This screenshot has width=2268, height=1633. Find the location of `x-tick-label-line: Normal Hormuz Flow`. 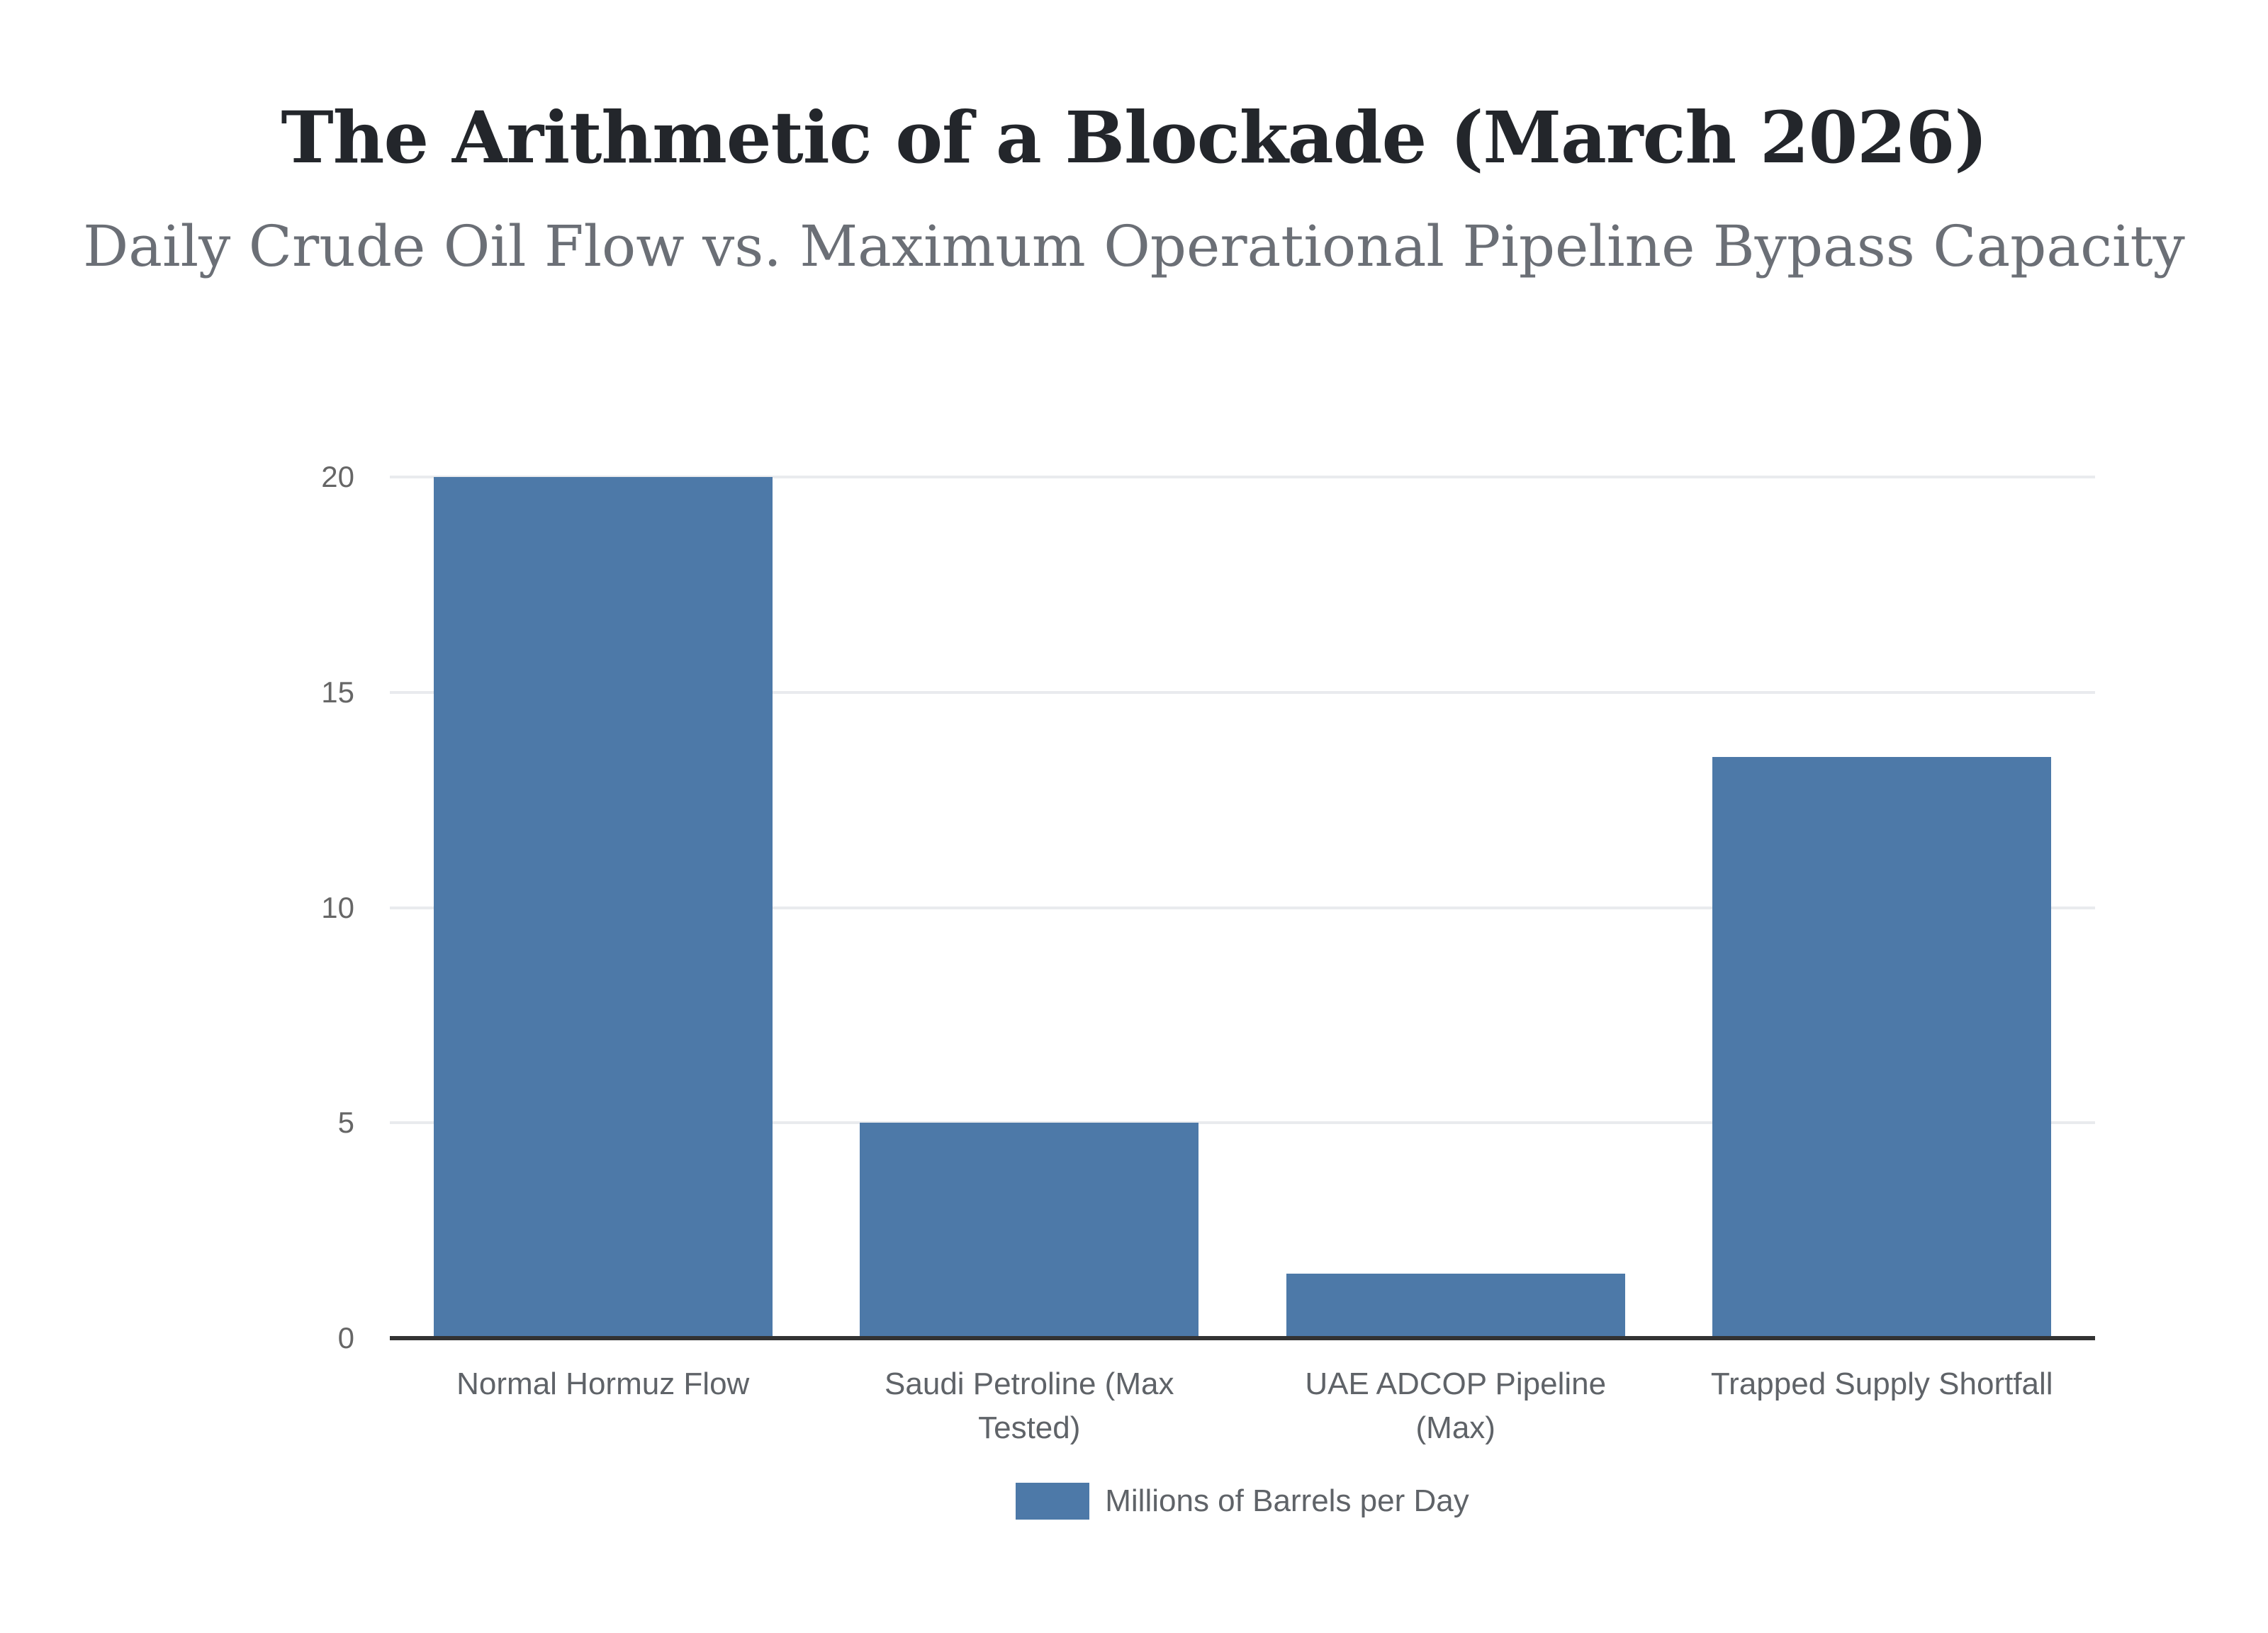

x-tick-label-line: Normal Hormuz Flow is located at coordinates (603, 1384).